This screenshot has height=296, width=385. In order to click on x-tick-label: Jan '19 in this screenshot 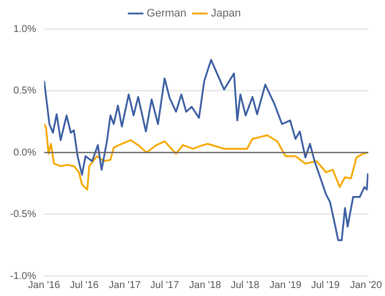, I will do `click(286, 285)`.